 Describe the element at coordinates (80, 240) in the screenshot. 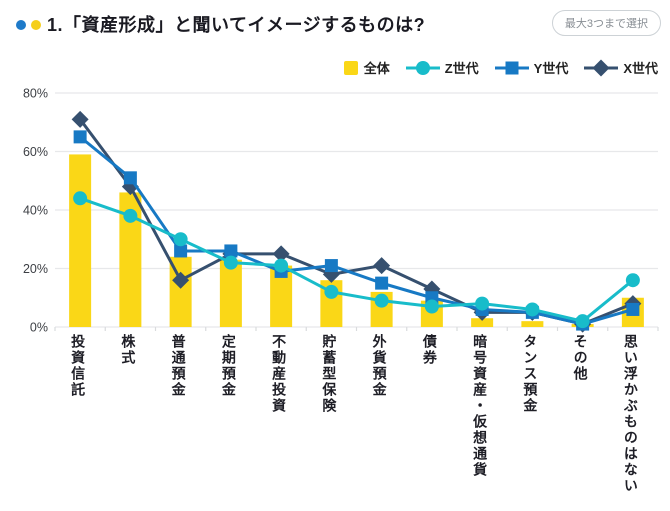

I see `bar-投資信託` at that location.